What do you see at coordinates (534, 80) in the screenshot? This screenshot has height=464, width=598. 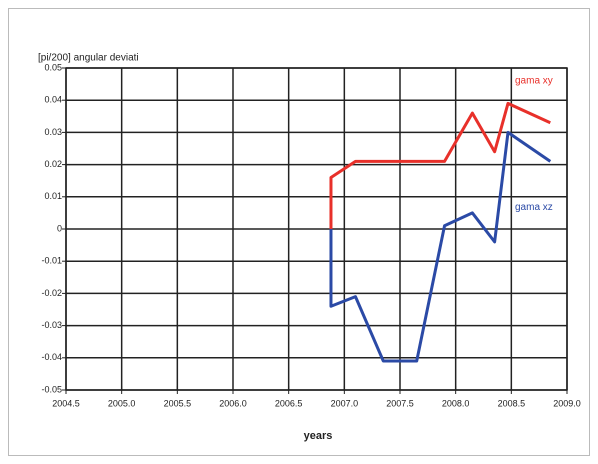 I see `legend-label: gama xy` at bounding box center [534, 80].